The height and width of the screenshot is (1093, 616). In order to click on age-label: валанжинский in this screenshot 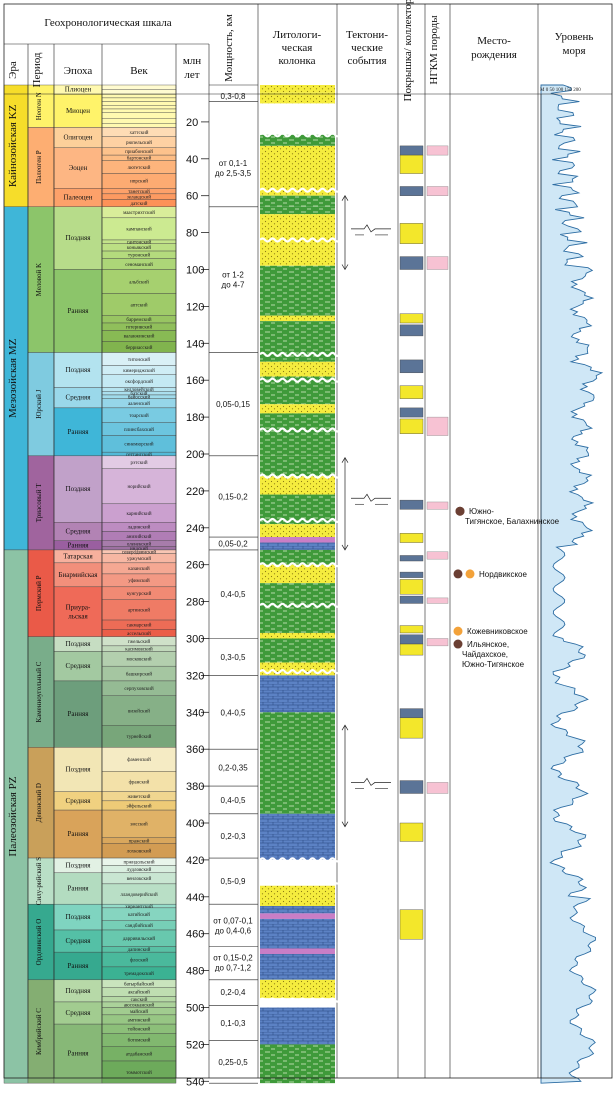, I will do `click(139, 337)`.